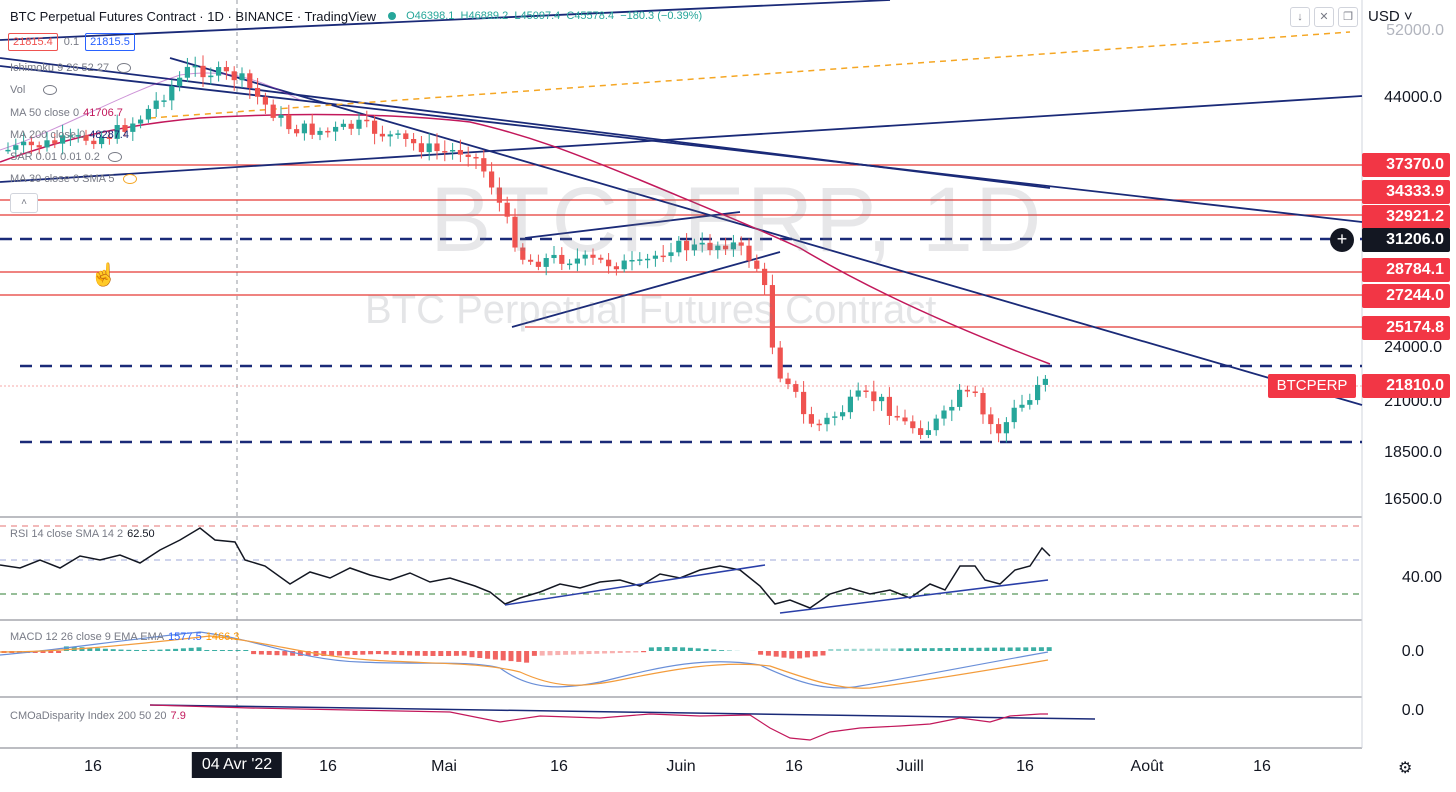 This screenshot has height=792, width=1456. I want to click on indicator-ma50: MA 50 close 0 41706.7, so click(66, 113).